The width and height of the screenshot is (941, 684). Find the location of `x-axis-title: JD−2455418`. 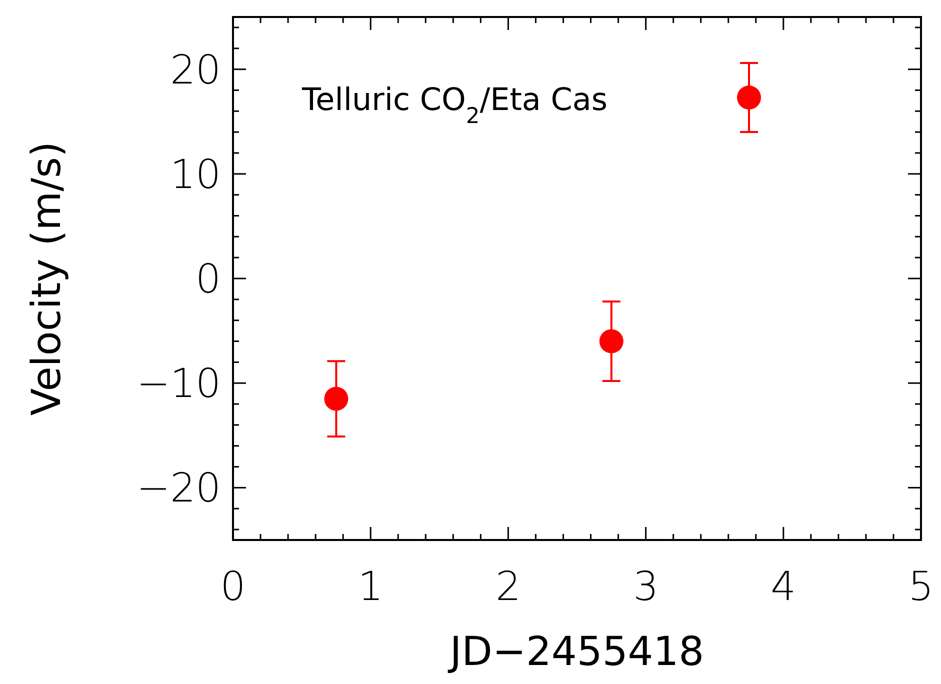

x-axis-title: JD−2455418 is located at coordinates (575, 652).